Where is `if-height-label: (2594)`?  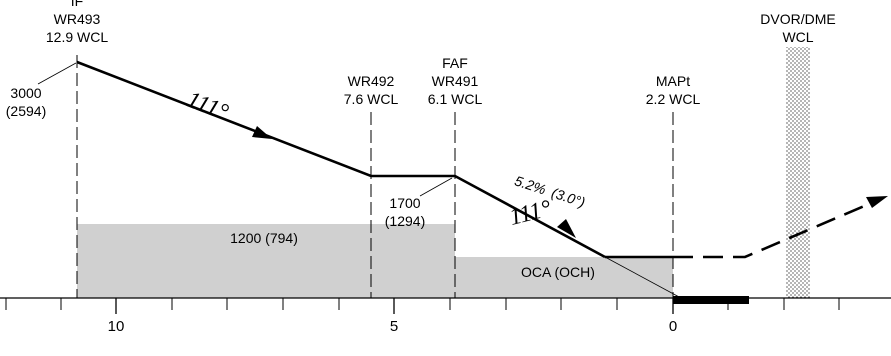 if-height-label: (2594) is located at coordinates (26, 111).